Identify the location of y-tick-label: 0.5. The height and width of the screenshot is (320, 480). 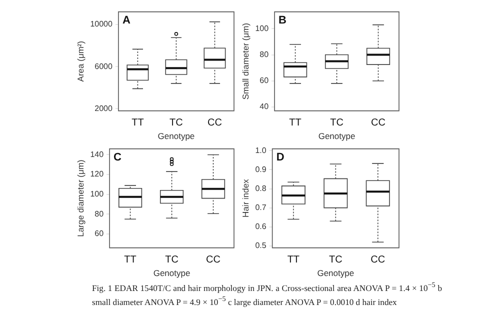
(261, 245).